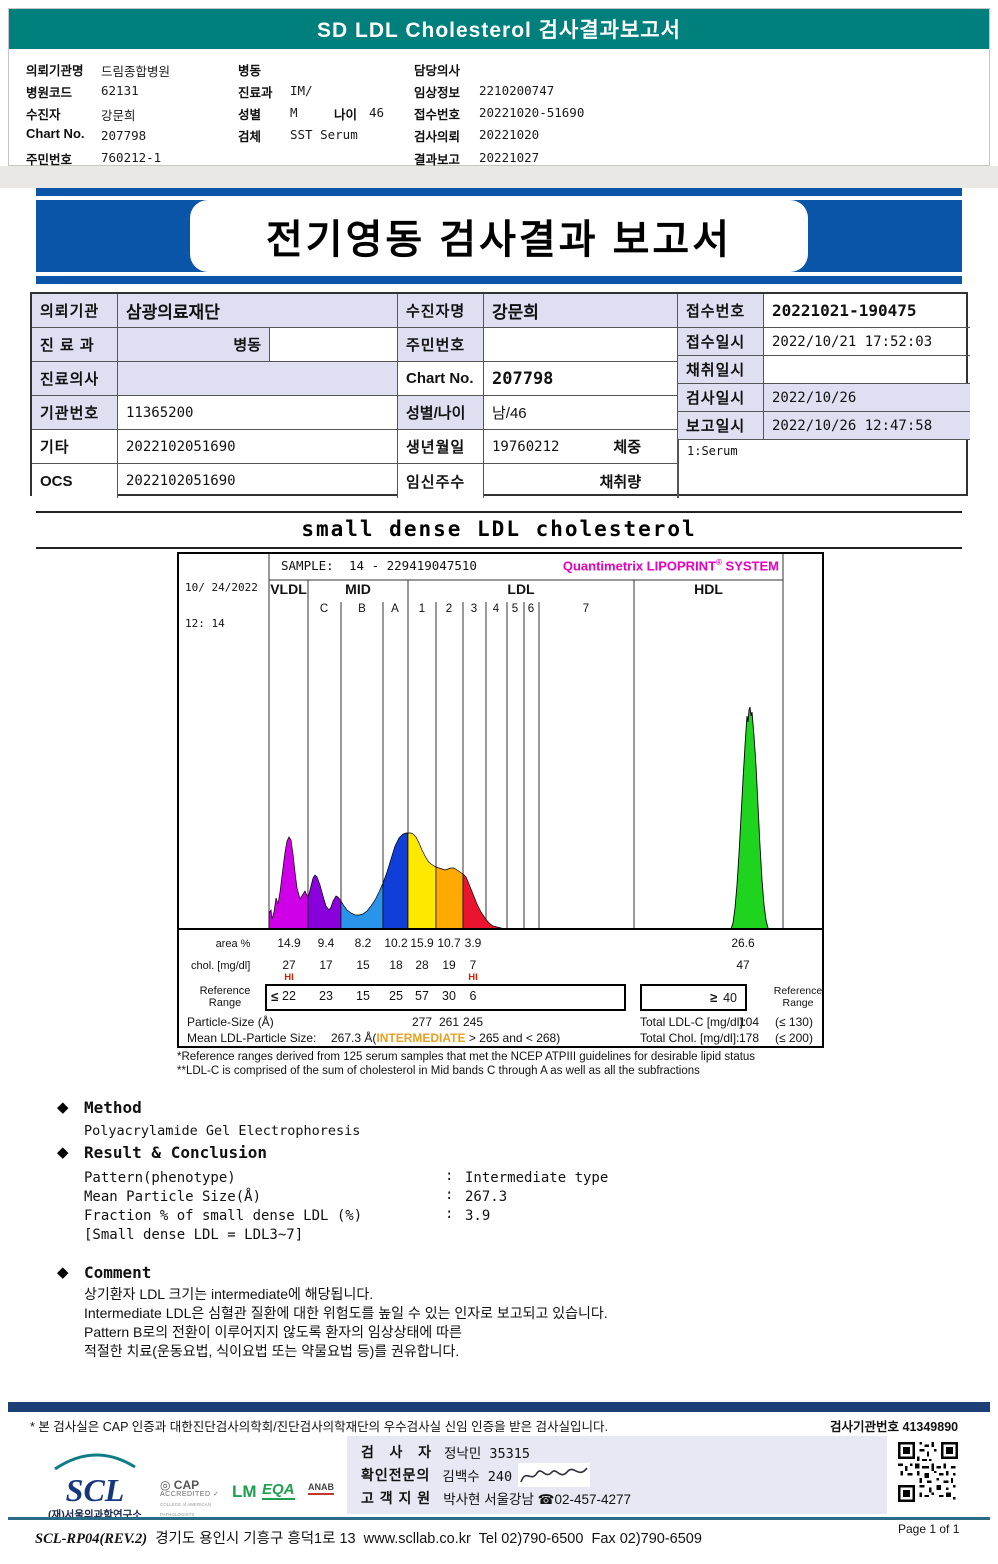 The image size is (998, 1564). What do you see at coordinates (233, 944) in the screenshot?
I see `area-row-label: area %` at bounding box center [233, 944].